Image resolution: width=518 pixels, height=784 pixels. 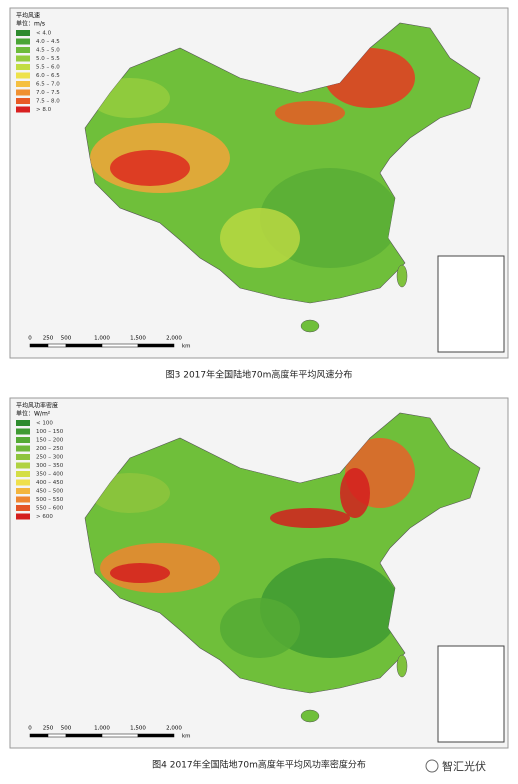 I want to click on legend-label: 300 – 350, so click(x=50, y=466).